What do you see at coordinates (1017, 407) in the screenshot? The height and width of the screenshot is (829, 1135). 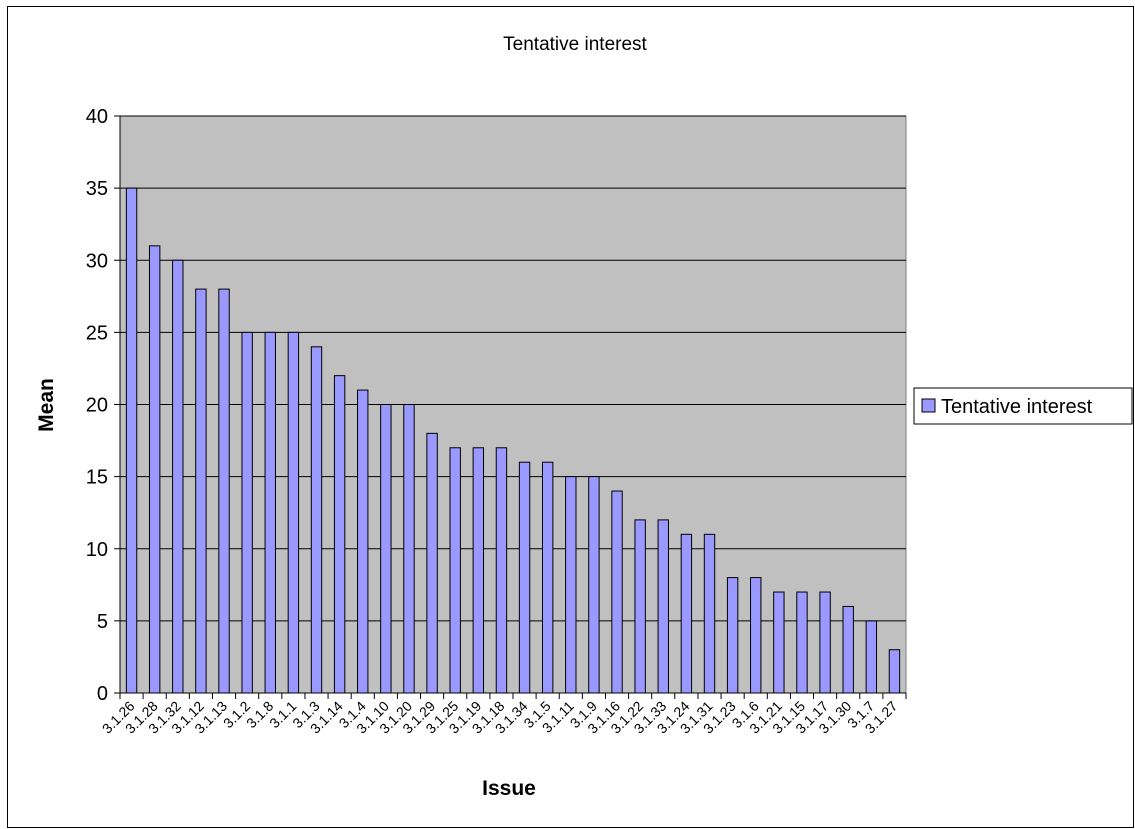 I see `legend-label: Tentative interest` at bounding box center [1017, 407].